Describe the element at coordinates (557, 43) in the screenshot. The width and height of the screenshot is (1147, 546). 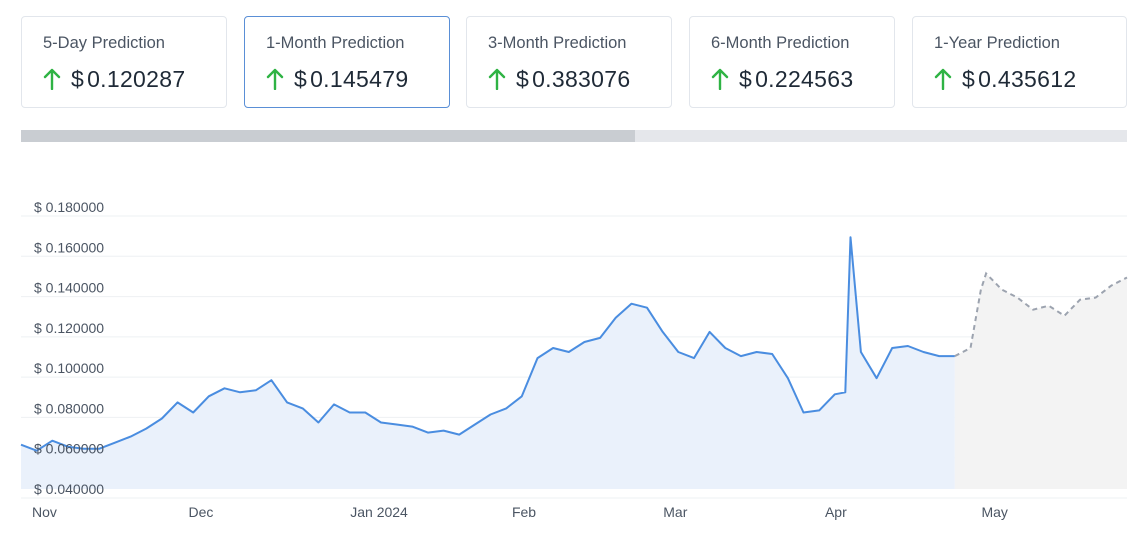
I see `prediction-label: 3-Month Prediction` at that location.